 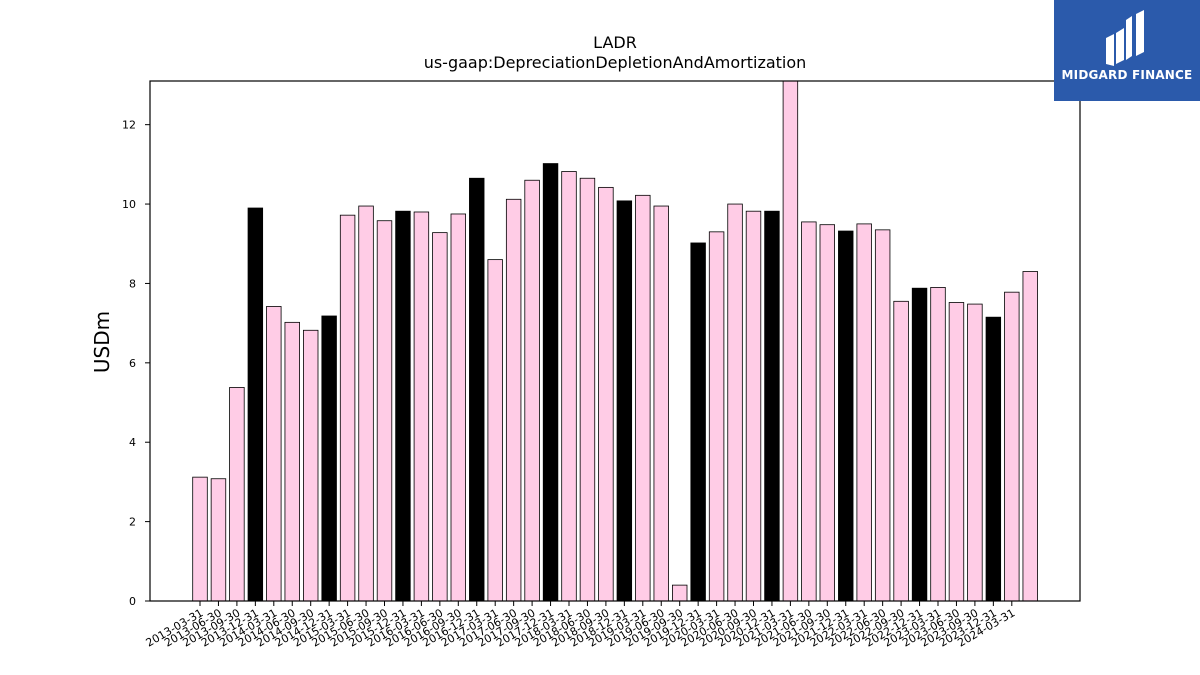 What do you see at coordinates (129, 125) in the screenshot?
I see `y-tick-label: 12` at bounding box center [129, 125].